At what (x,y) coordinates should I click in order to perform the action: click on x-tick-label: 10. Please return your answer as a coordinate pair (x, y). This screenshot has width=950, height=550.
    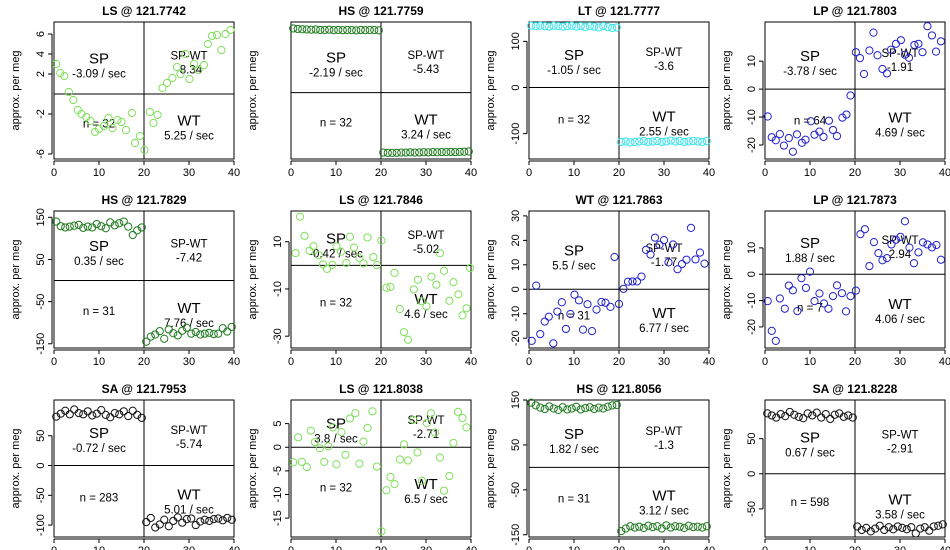
    Looking at the image, I should click on (810, 547).